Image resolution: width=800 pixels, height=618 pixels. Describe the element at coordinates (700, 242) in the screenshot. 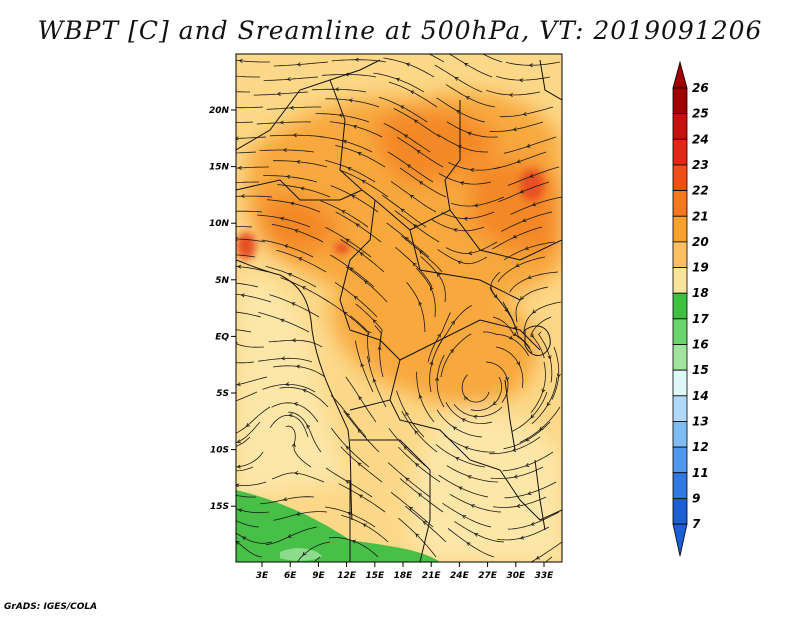

I see `colorbar-label: 20` at that location.